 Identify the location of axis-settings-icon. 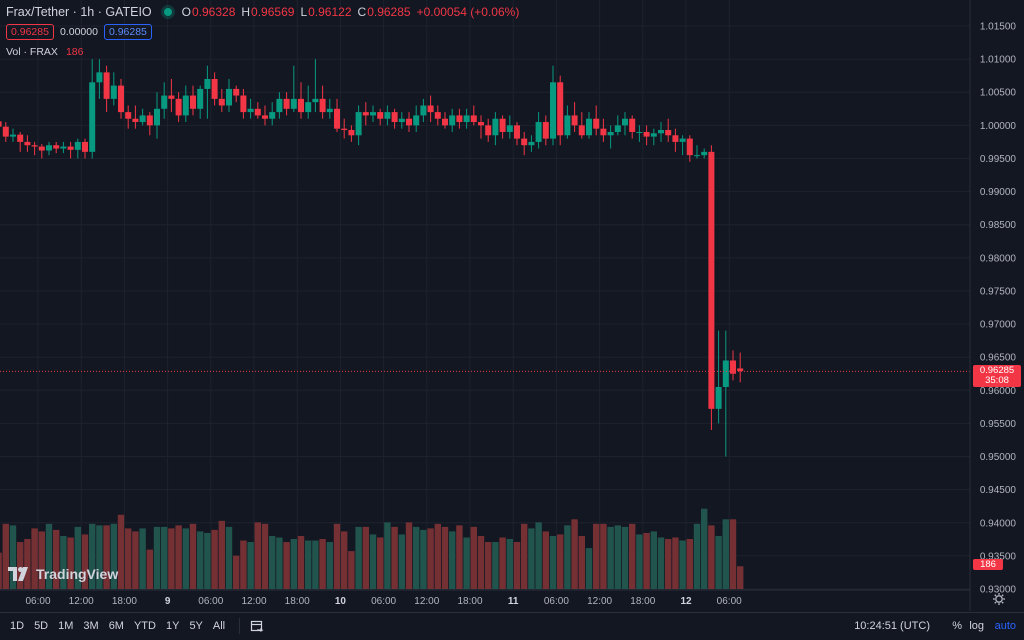
(999, 599).